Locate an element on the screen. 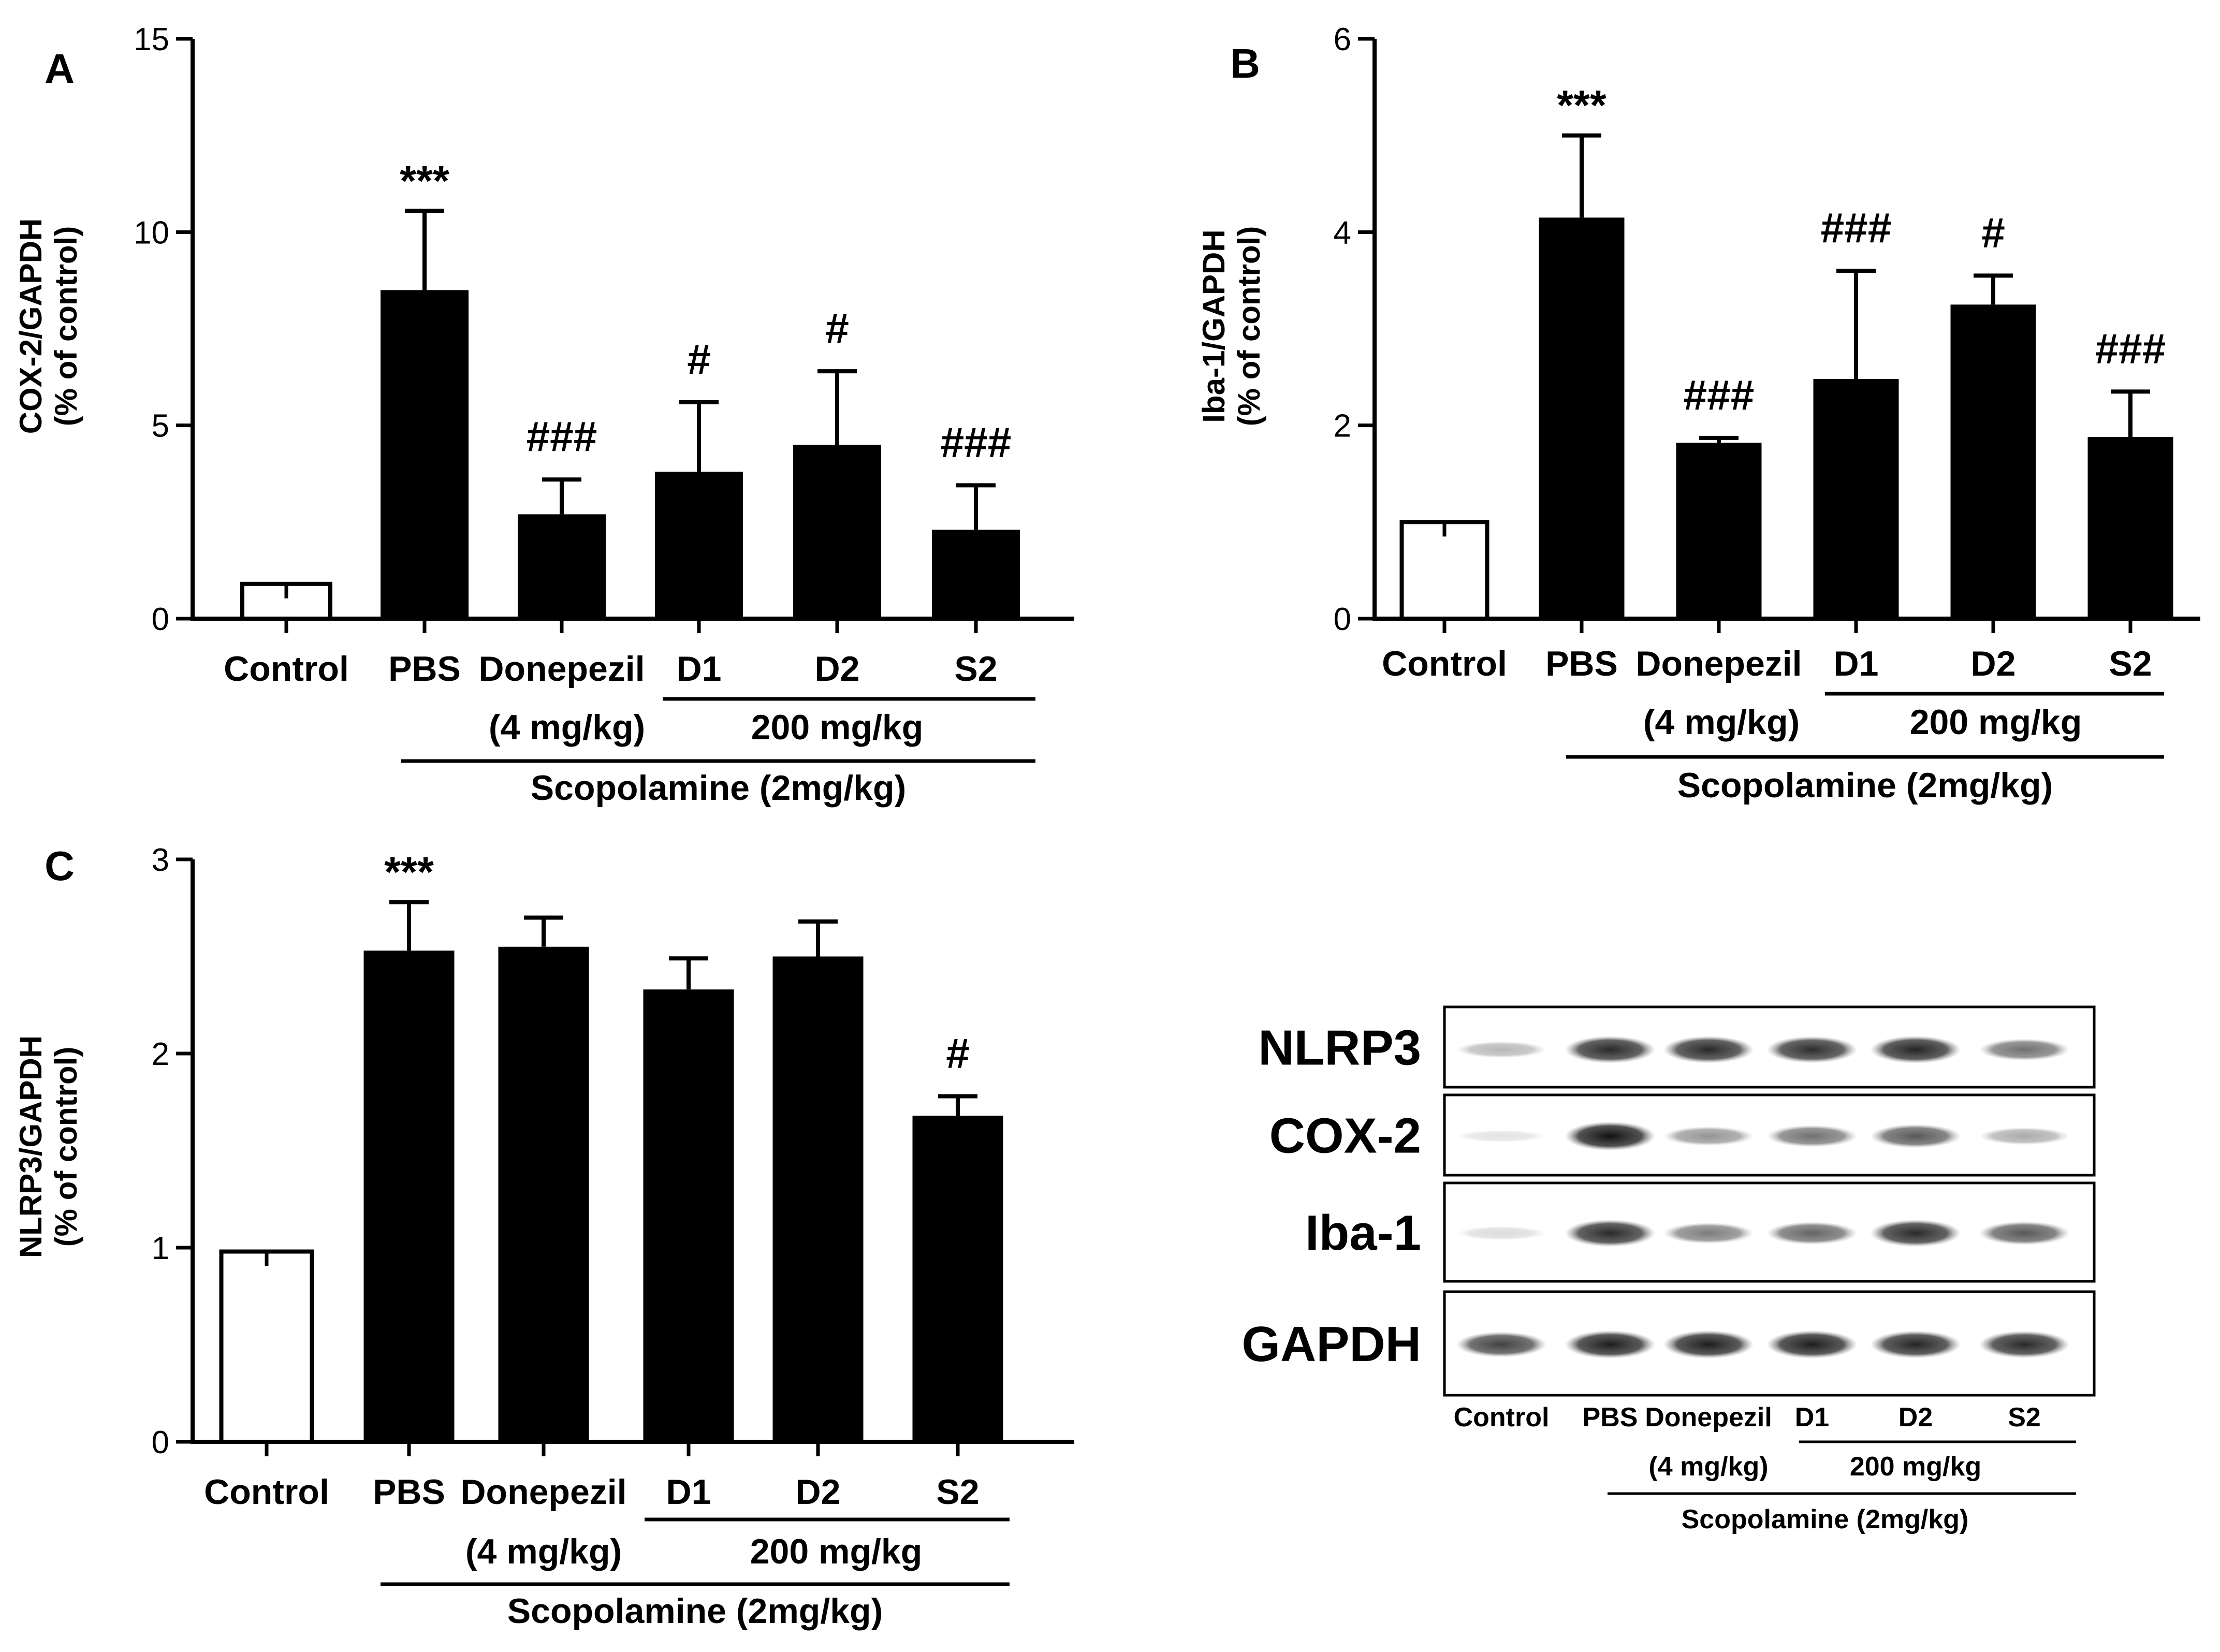 The width and height of the screenshot is (2220, 1652). blot-row-nlrp3: NLRP3 is located at coordinates (1677, 1047).